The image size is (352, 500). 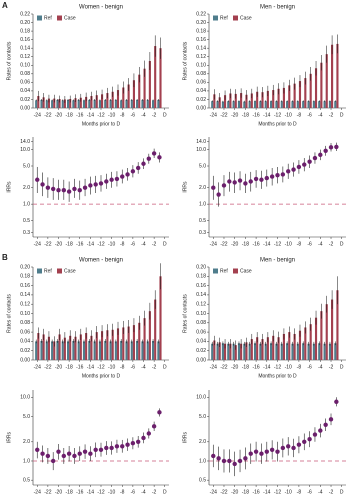 I want to click on y-tick-label: 0.00, so click(x=25, y=360).